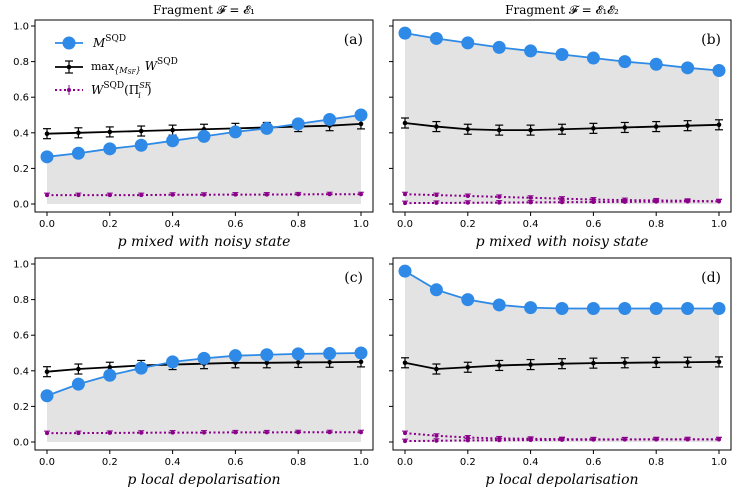  I want to click on x-axis-label: p mixed with noisy state, so click(562, 242).